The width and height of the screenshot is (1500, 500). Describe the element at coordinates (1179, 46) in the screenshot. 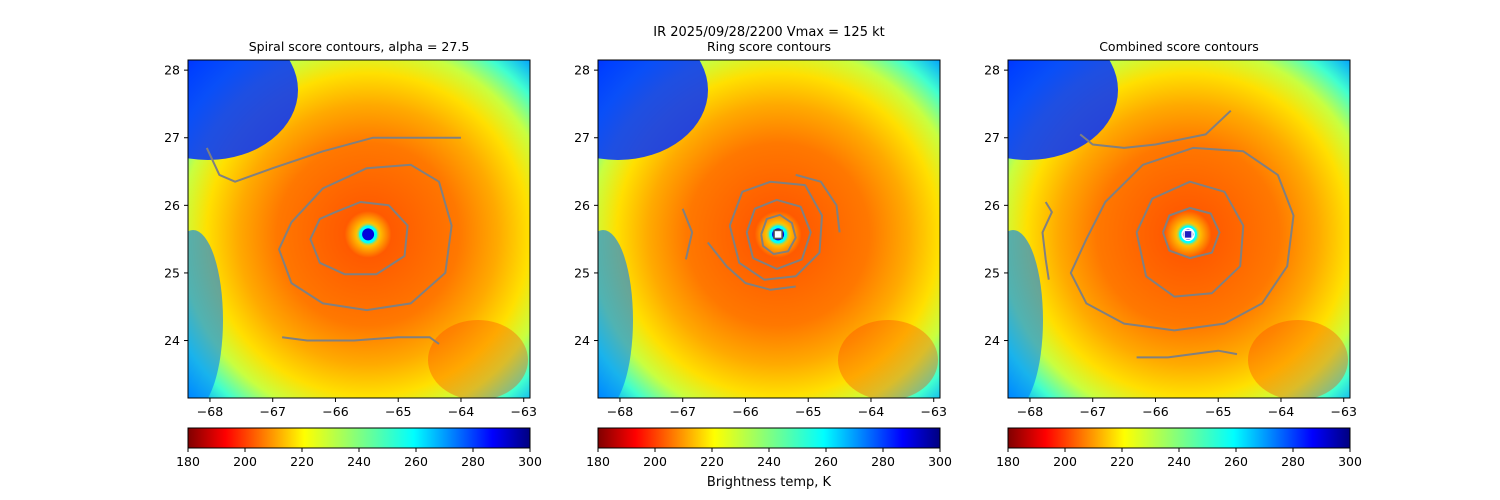

I see `panel-title: Combined score contours` at that location.